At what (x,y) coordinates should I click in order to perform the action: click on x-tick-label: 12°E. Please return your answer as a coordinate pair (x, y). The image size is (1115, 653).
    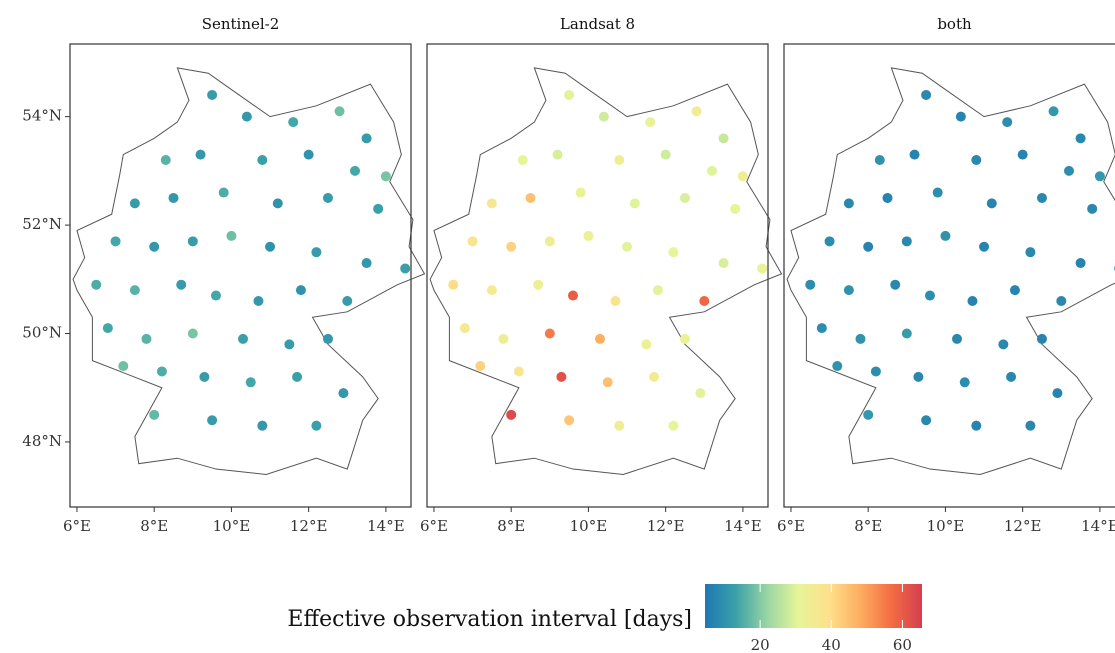
    Looking at the image, I should click on (309, 526).